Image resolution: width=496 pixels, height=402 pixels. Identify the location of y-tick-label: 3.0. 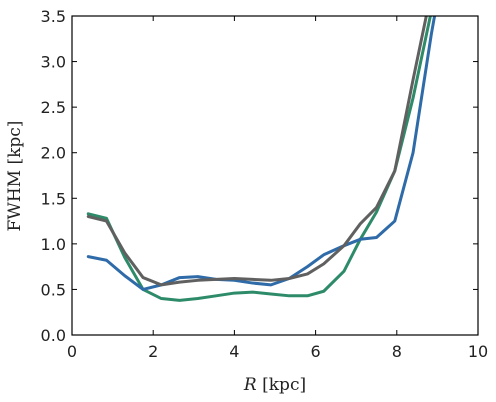
(53, 62).